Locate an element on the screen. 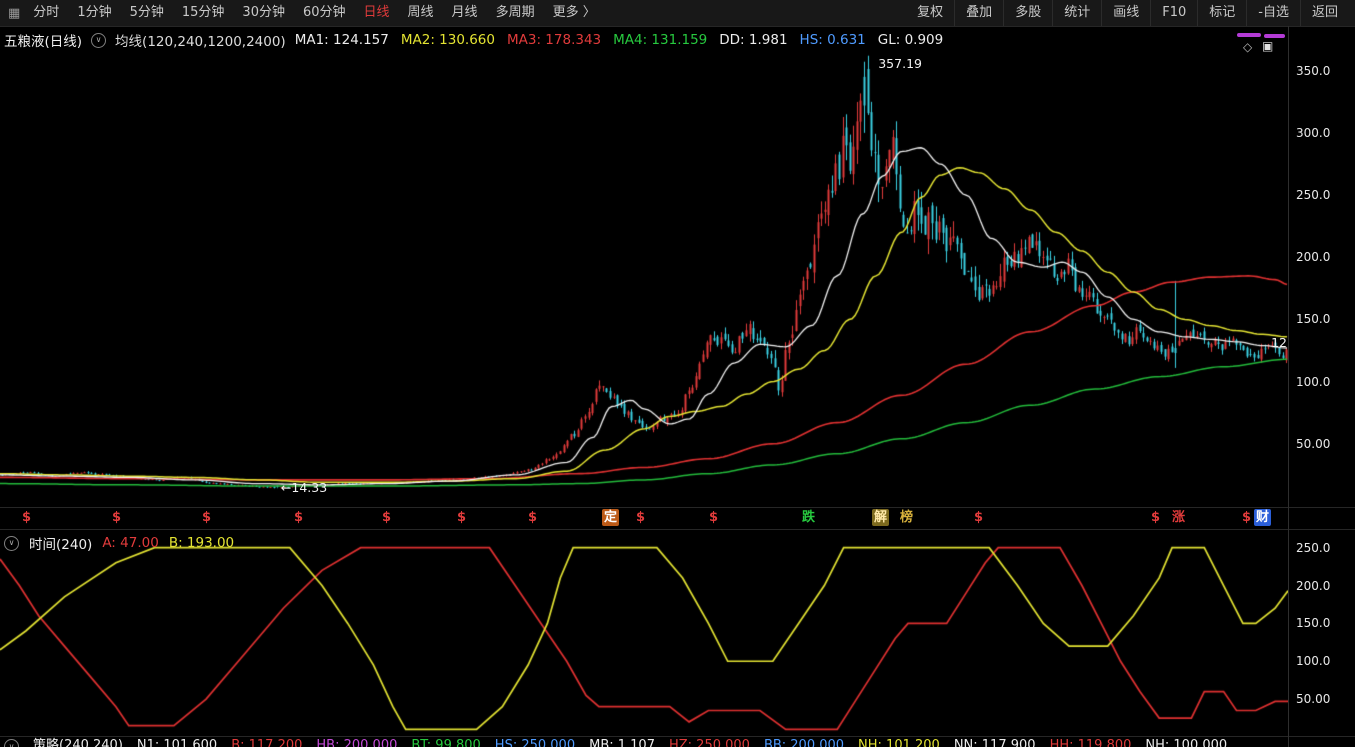 The image size is (1355, 747). toolbar-right-items: 复权 叠加 多股 统计 画线 F10 标记 -自选 返回 is located at coordinates (1127, 13).